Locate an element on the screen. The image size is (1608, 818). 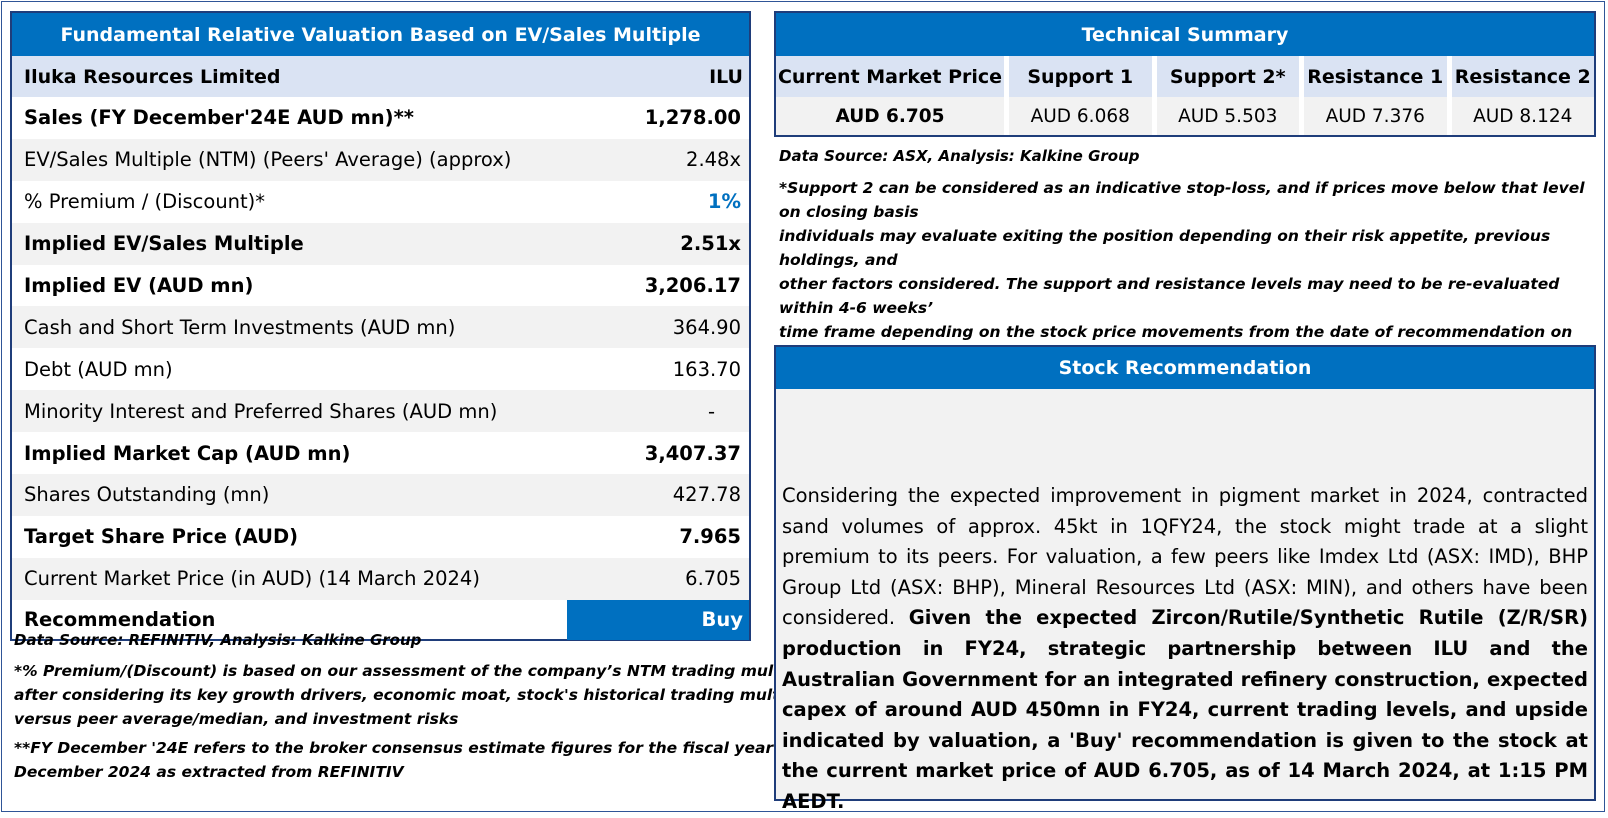
row-value: 364.90 is located at coordinates (706, 327).